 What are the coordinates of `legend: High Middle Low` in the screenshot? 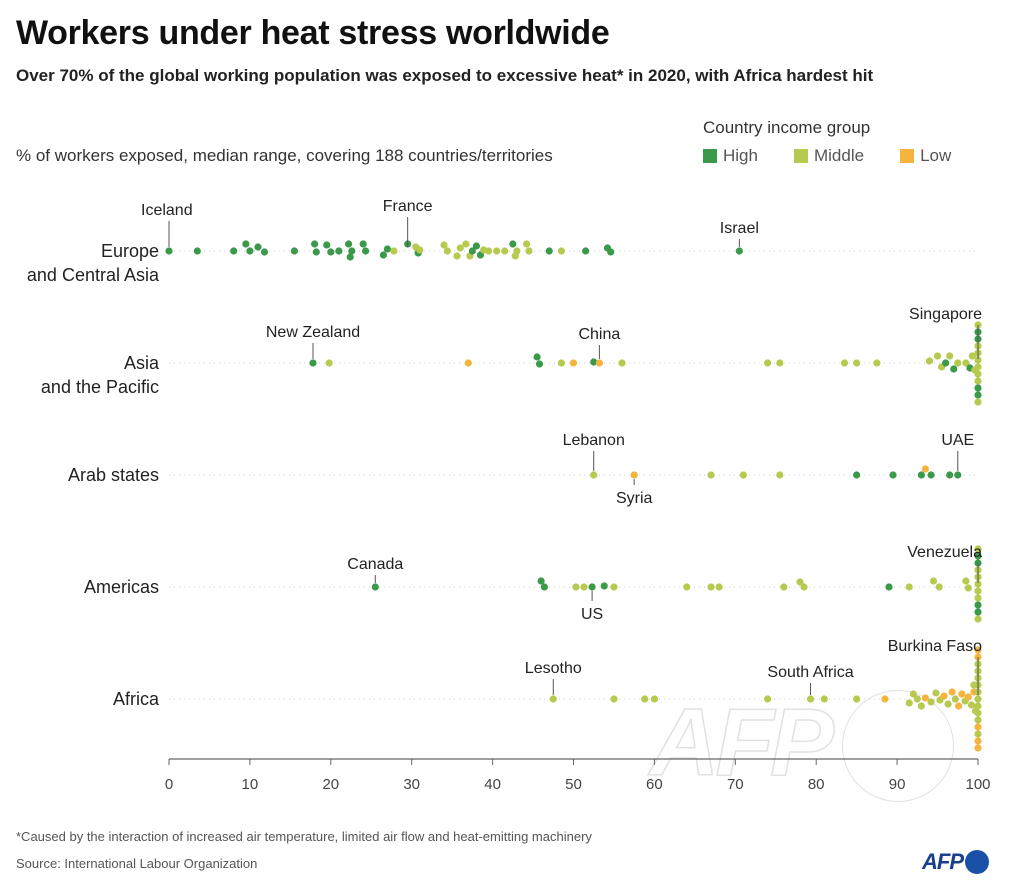 It's located at (827, 156).